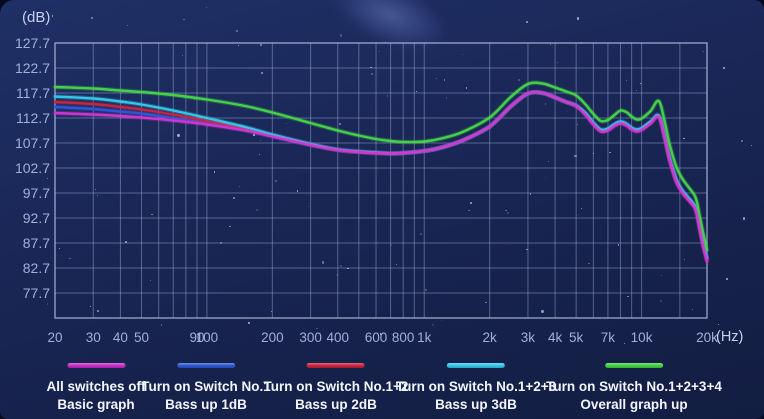 The image size is (764, 419). Describe the element at coordinates (95, 365) in the screenshot. I see `legend-swatch-magenta` at that location.